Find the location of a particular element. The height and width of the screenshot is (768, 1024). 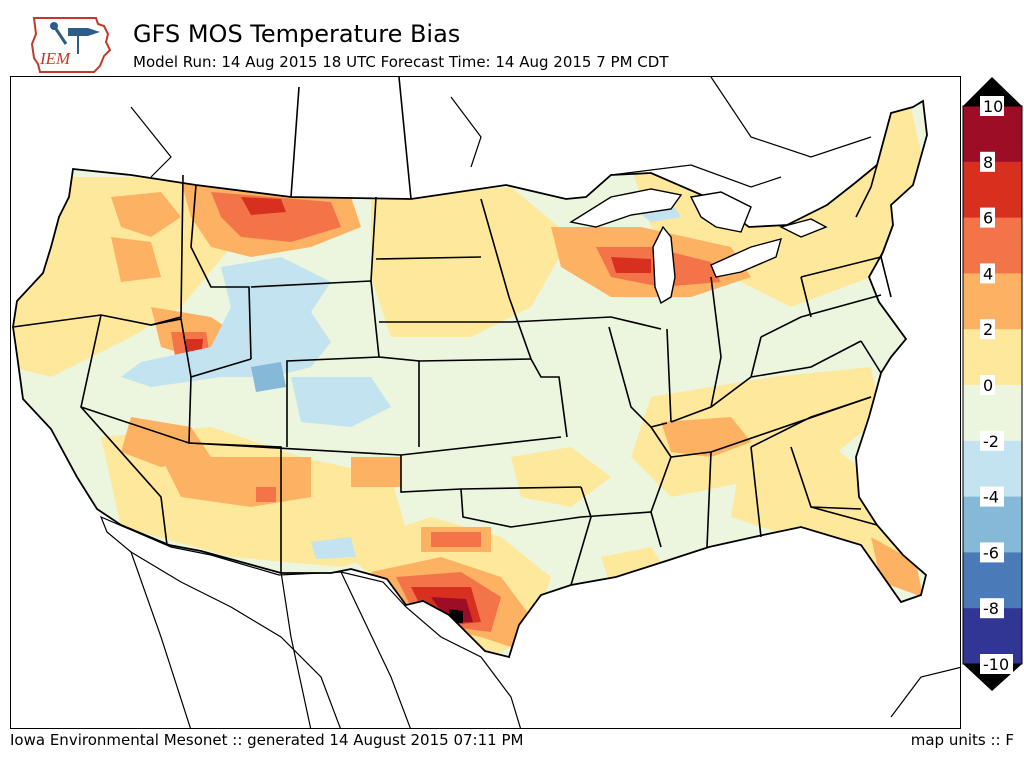

colorbar: 10 8 6 4 2 0 -2 -4 -6 -8 -10 is located at coordinates (993, 384).